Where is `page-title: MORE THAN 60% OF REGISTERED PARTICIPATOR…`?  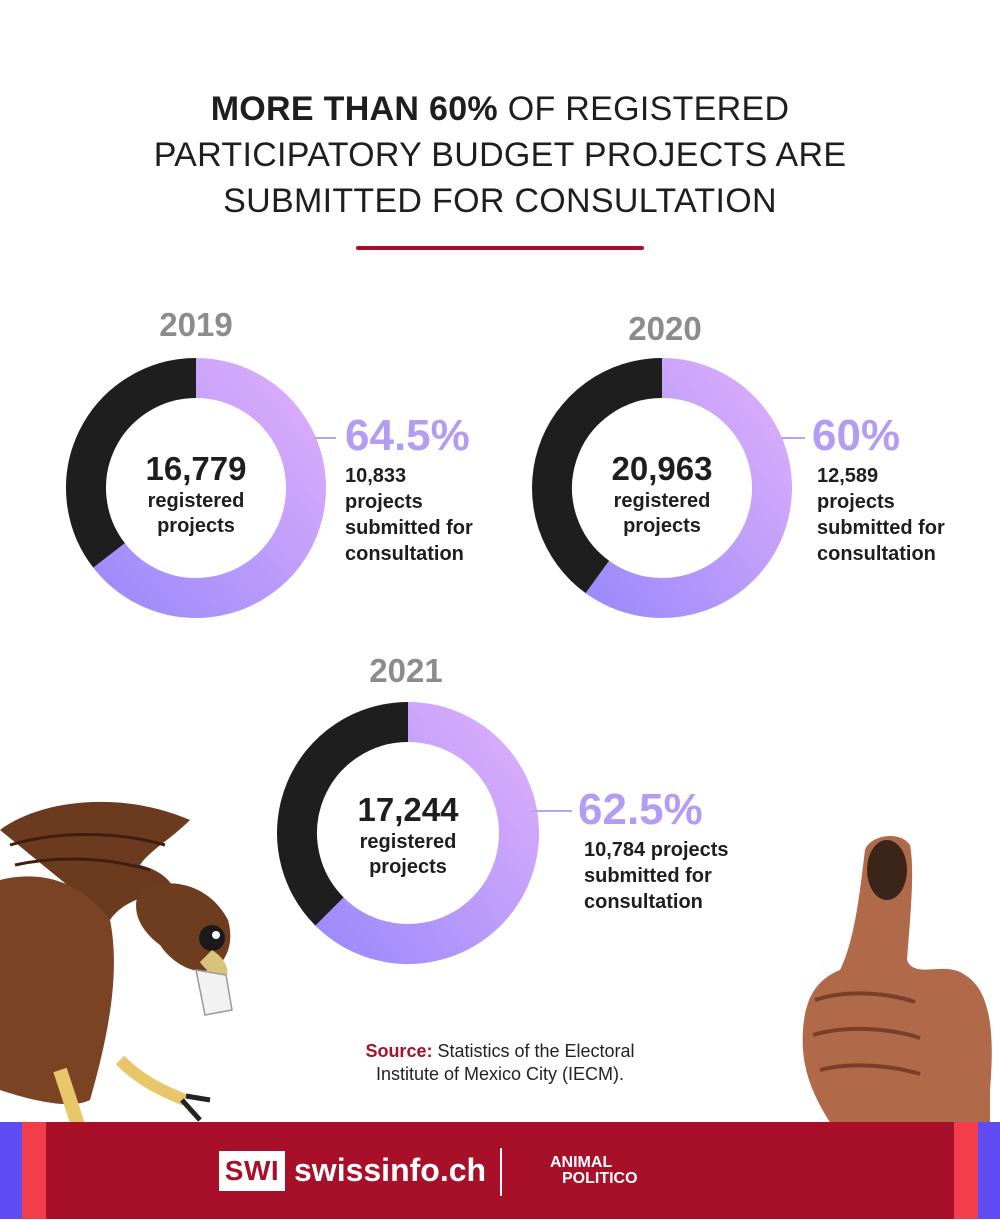 page-title: MORE THAN 60% OF REGISTERED PARTICIPATOR… is located at coordinates (500, 155).